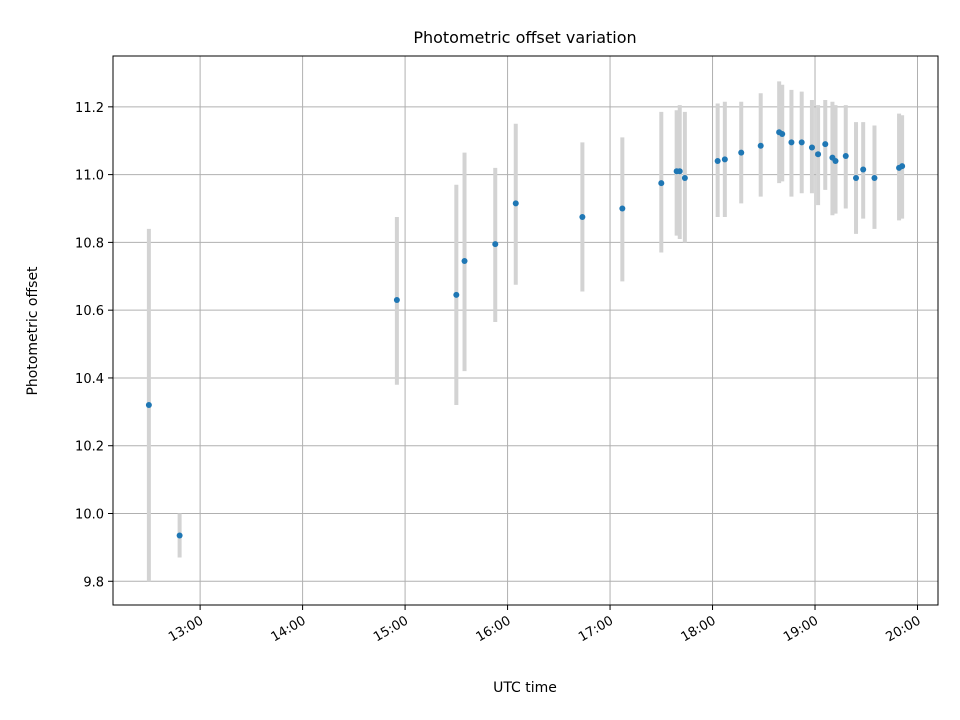 The width and height of the screenshot is (960, 720). I want to click on y-axis-label: Photometric offset, so click(33, 331).